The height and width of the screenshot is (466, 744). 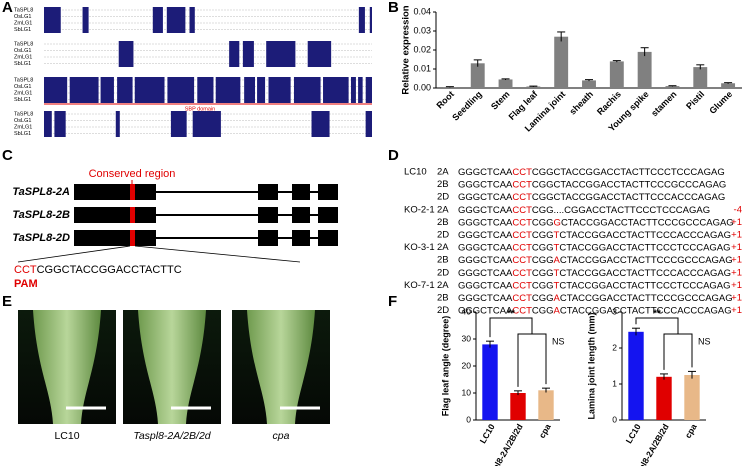 I want to click on x-tick-label: Pistil, so click(x=695, y=100).